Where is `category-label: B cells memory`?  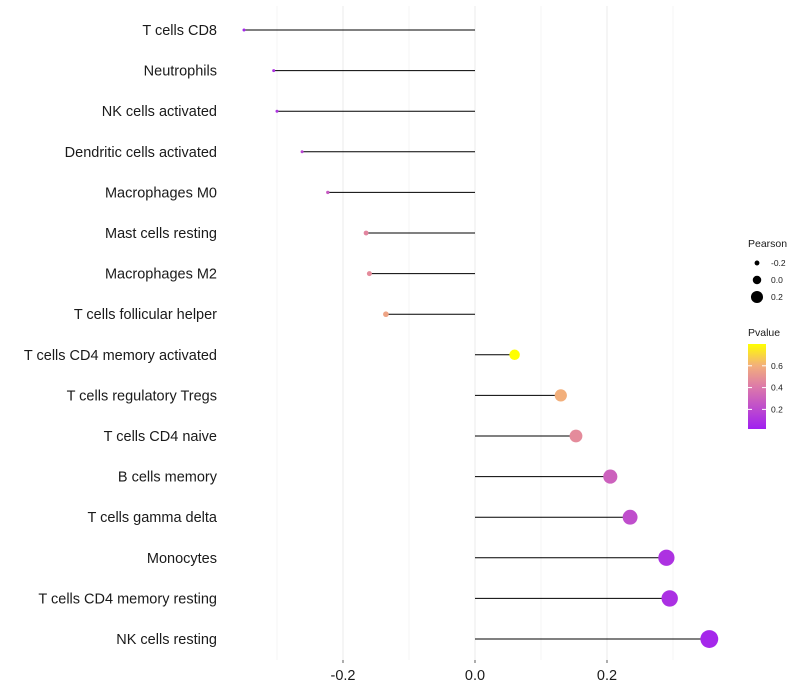 category-label: B cells memory is located at coordinates (168, 478).